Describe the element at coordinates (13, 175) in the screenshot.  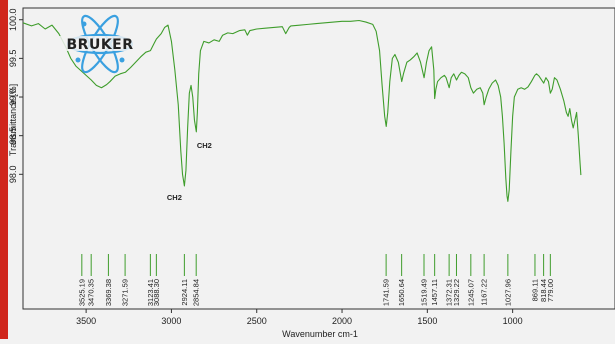
I see `y-tick-label: 98.0` at that location.